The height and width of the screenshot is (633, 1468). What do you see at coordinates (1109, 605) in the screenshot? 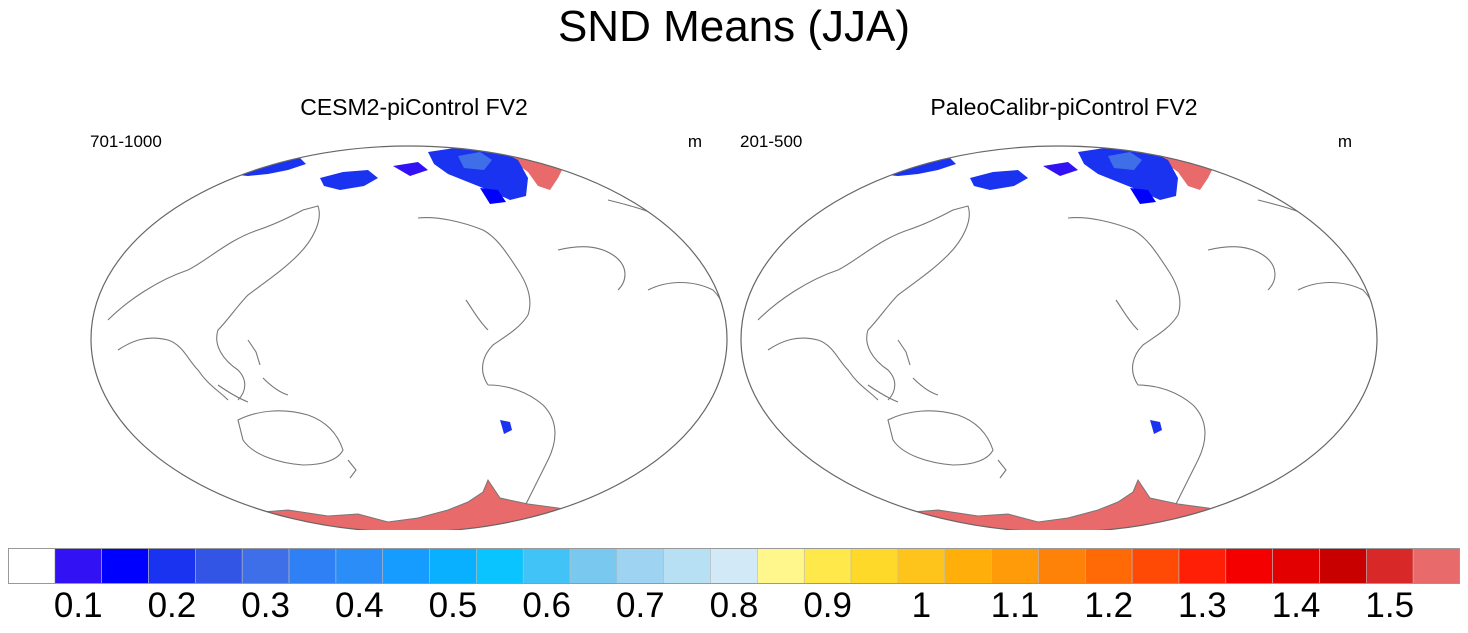
I see `colorbar-tick-label: 1.2` at bounding box center [1109, 605].